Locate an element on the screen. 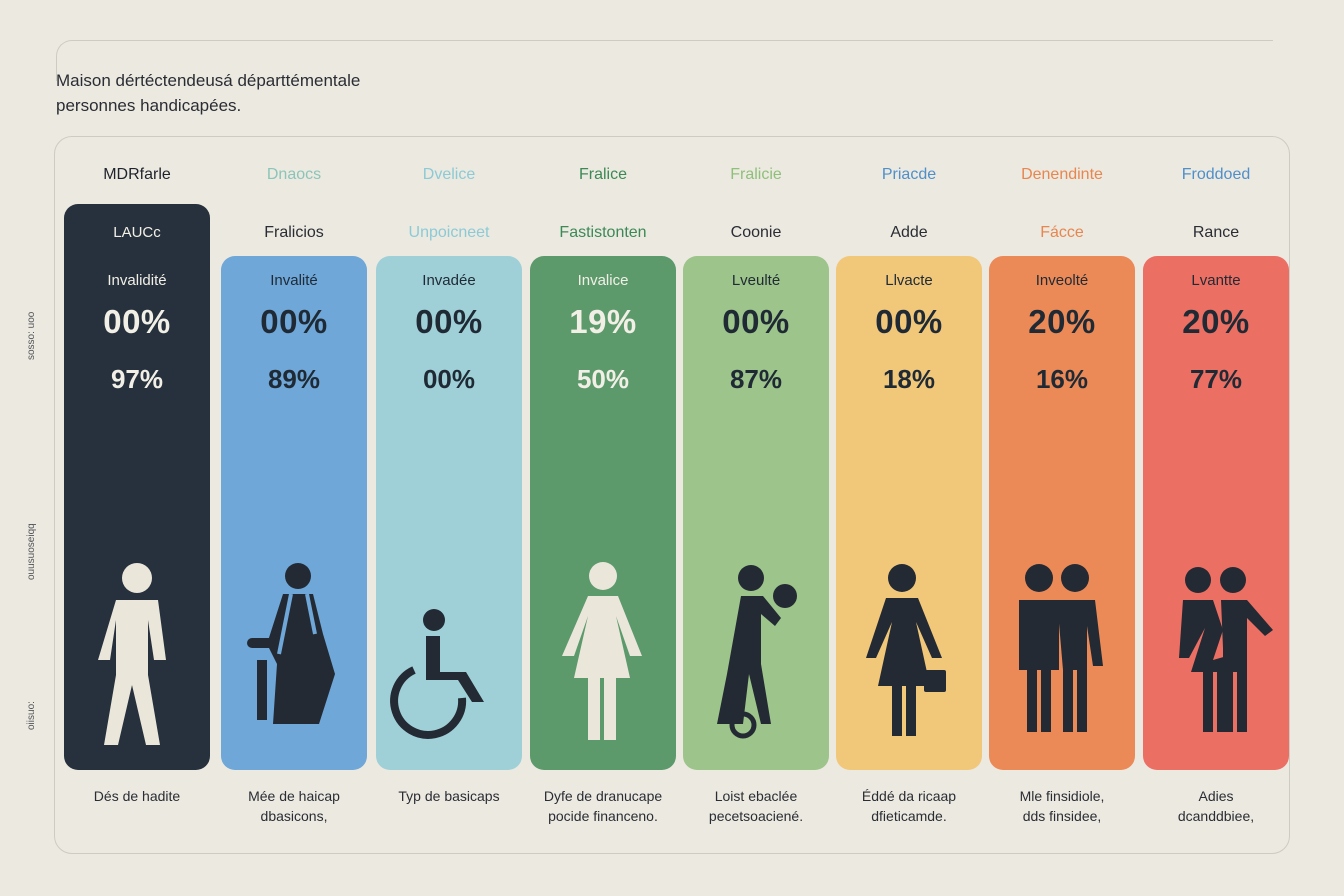 The width and height of the screenshot is (1344, 896). card-category-label: Invalidité is located at coordinates (137, 280).